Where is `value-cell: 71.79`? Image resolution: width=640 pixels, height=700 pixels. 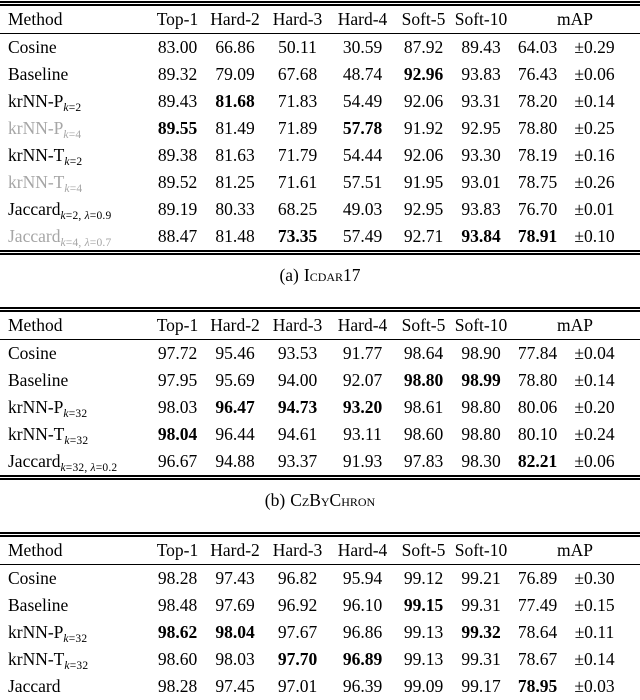 value-cell: 71.79 is located at coordinates (297, 155).